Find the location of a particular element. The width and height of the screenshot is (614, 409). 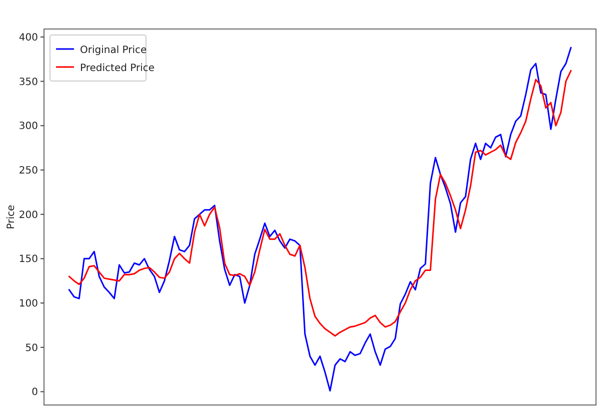

y-tick-label: 50 is located at coordinates (31, 348).